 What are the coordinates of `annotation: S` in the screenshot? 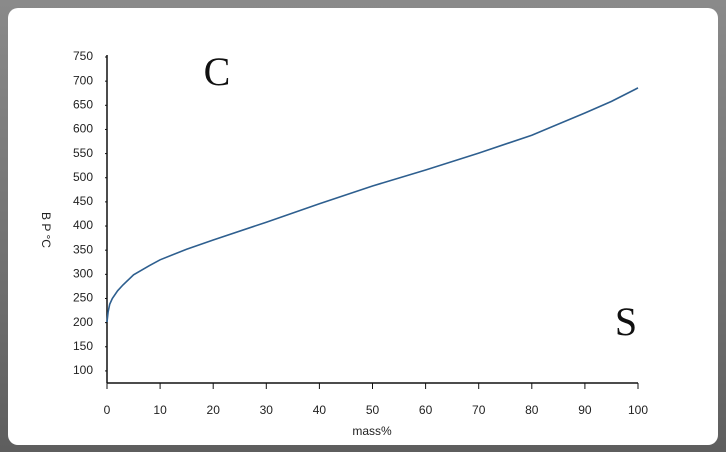 It's located at (626, 321).